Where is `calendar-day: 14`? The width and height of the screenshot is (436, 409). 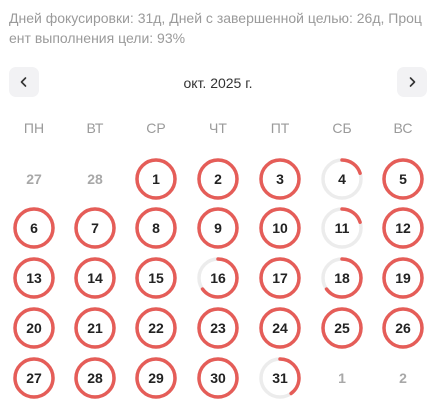
calendar-day: 14 is located at coordinates (95, 278).